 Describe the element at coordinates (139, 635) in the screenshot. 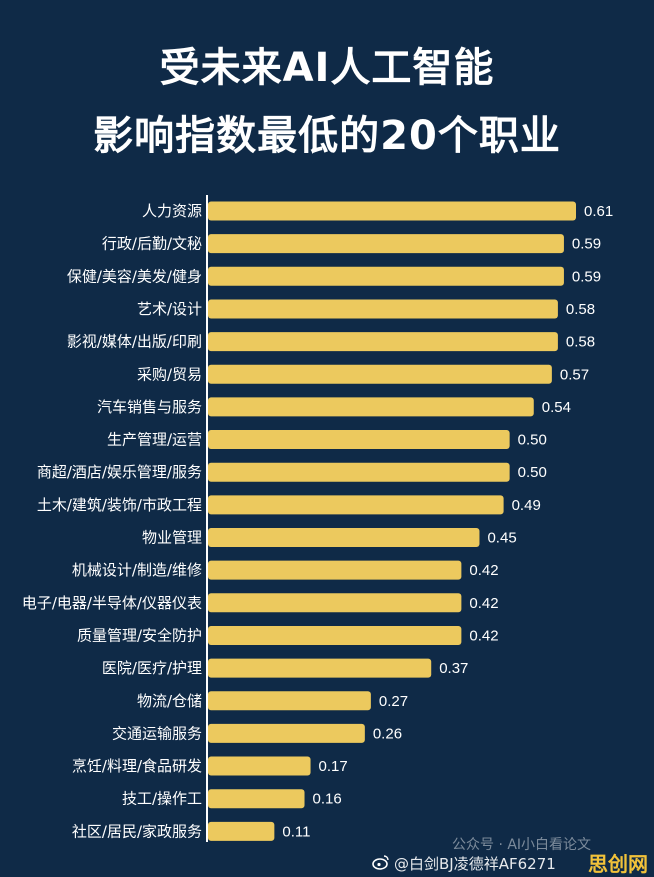

I see `category-label: 质量管理/安全防护` at that location.